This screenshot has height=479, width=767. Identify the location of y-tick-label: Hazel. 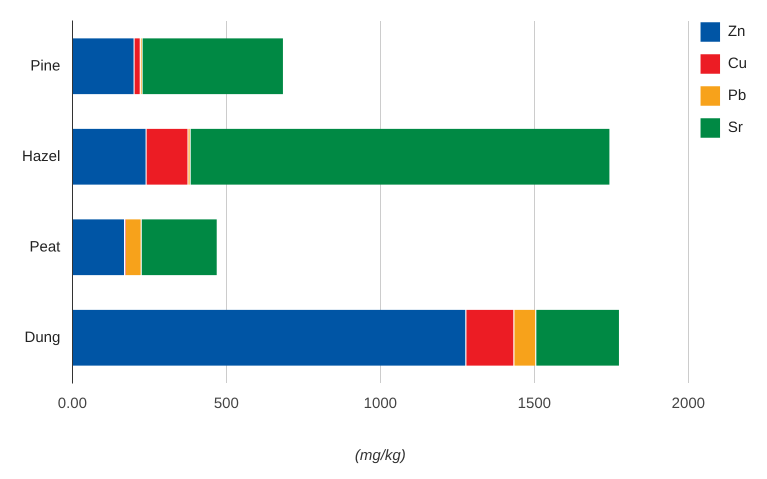
(41, 156).